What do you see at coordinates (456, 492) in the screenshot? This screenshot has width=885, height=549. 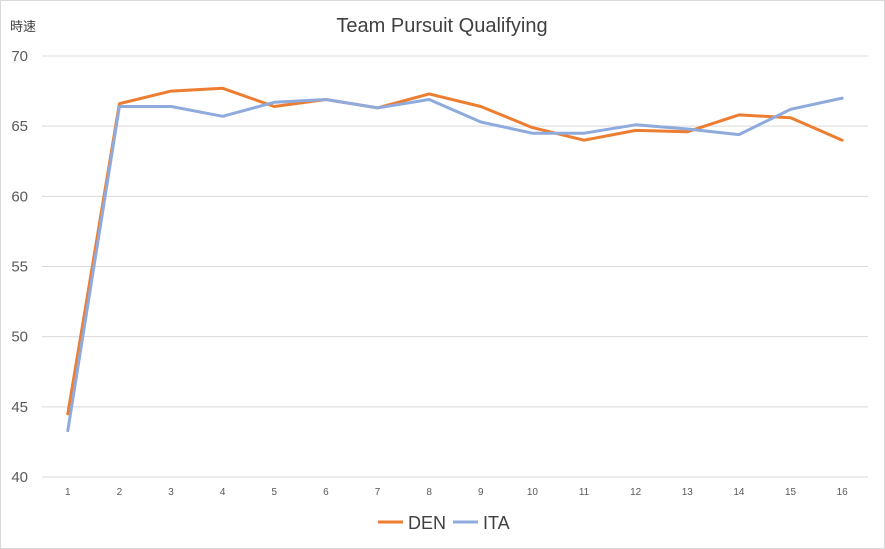 I see `x-tick-labels: 1 2 3 4 5 6 7 8 9 10 11 12 13 14 15 16` at bounding box center [456, 492].